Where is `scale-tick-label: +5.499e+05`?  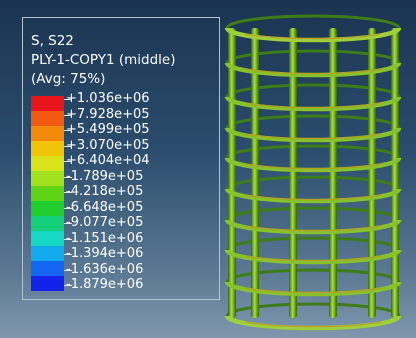 scale-tick-label: +5.499e+05 is located at coordinates (108, 129).